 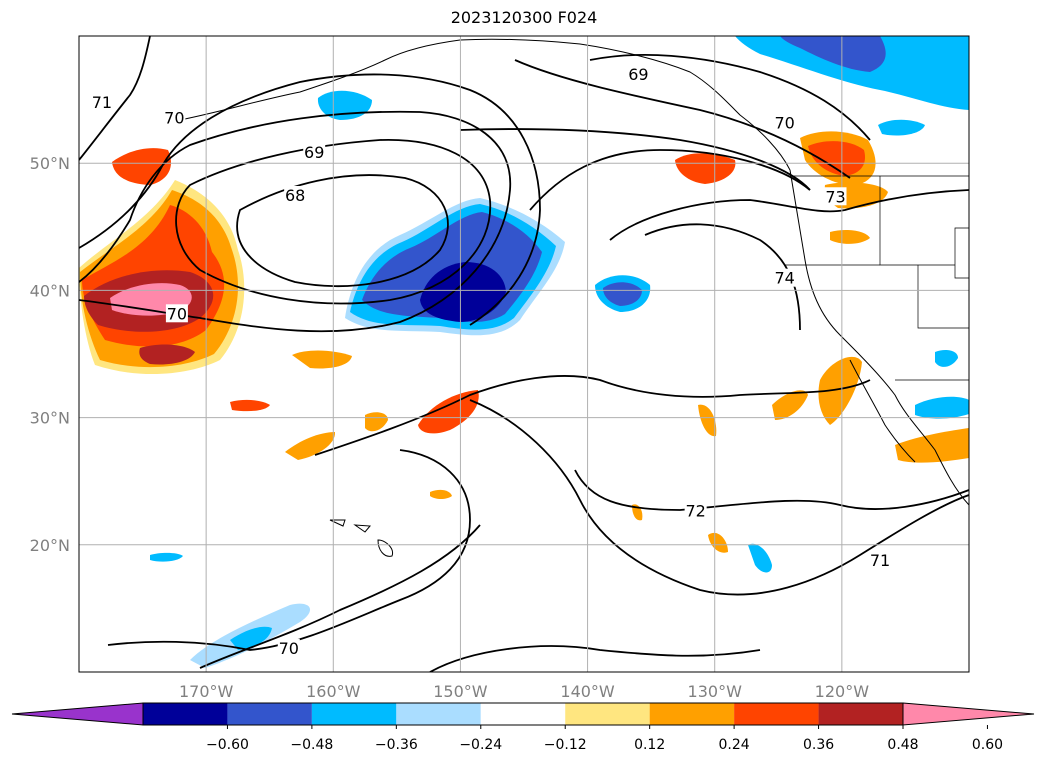 What do you see at coordinates (771, 490) in the screenshot?
I see `contour-72-ring` at bounding box center [771, 490].